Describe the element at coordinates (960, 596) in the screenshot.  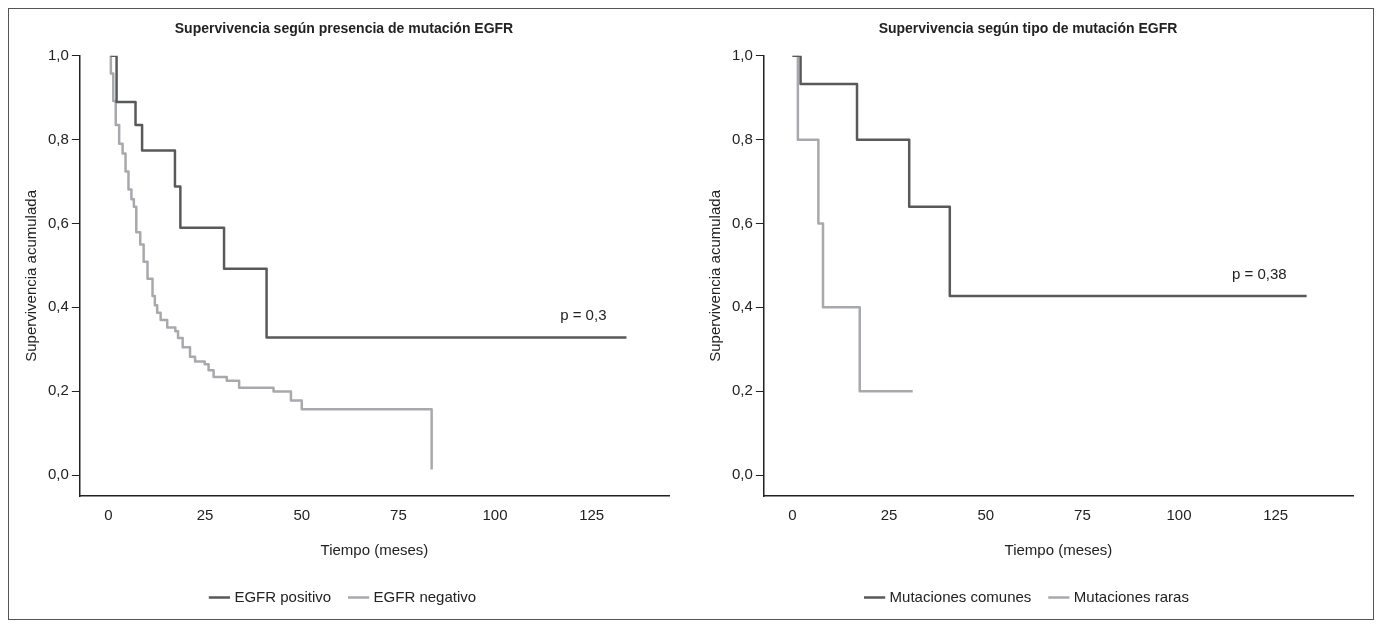
I see `legend-label: Mutaciones comunes` at that location.